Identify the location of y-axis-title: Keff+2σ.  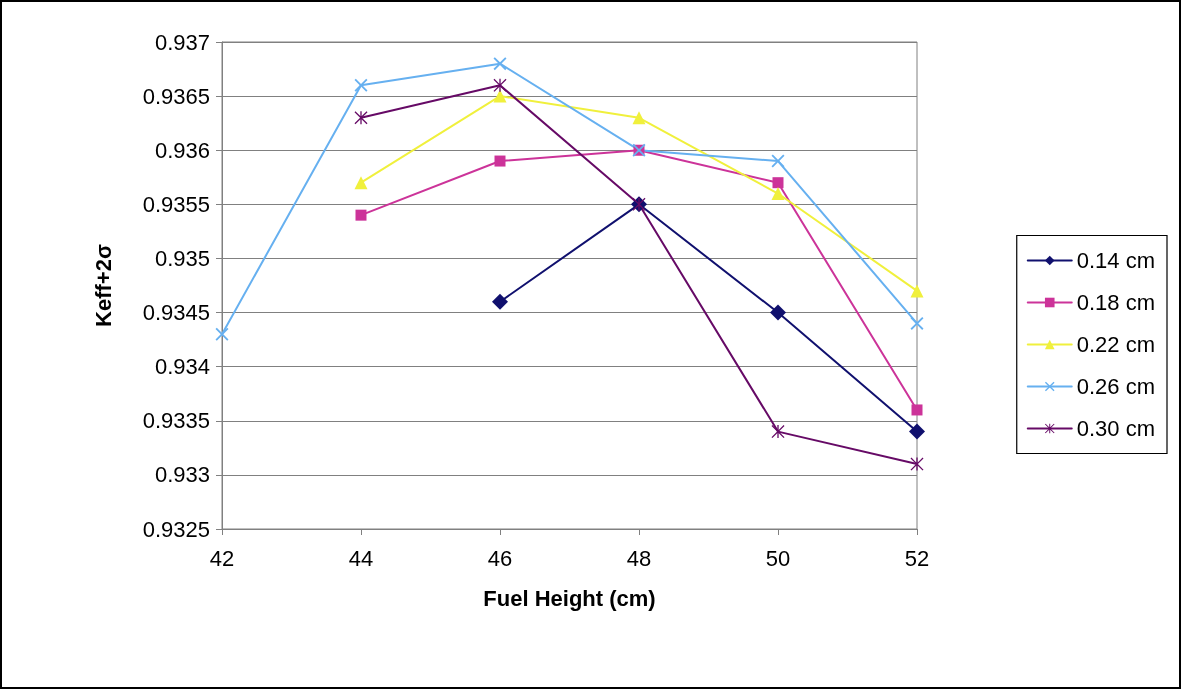
(103, 285).